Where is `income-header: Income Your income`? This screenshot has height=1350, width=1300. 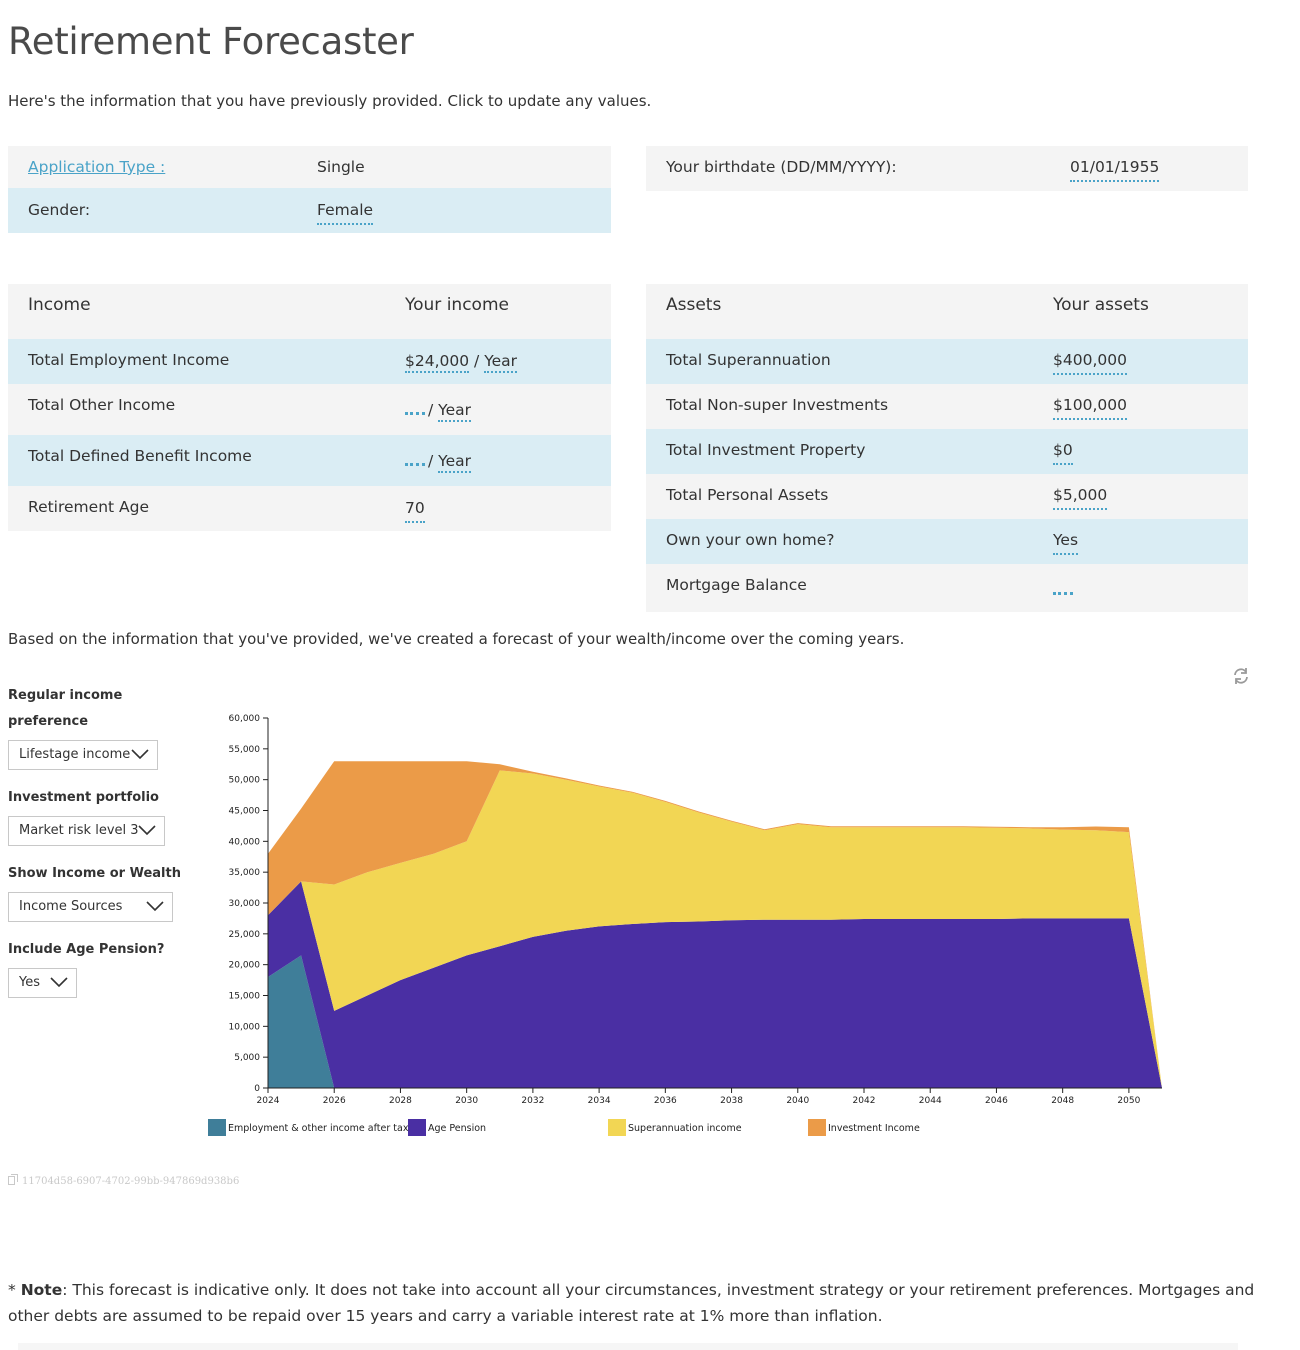
income-header: Income Your income is located at coordinates (309, 311).